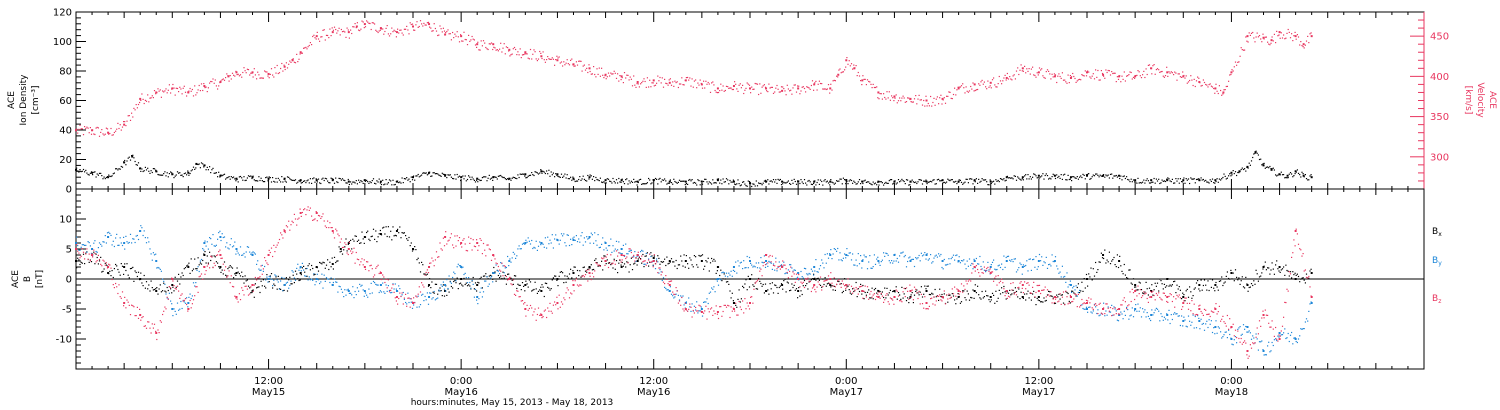 This screenshot has height=410, width=1500. Describe the element at coordinates (1439, 117) in the screenshot. I see `velocity-tick-label: 350` at that location.